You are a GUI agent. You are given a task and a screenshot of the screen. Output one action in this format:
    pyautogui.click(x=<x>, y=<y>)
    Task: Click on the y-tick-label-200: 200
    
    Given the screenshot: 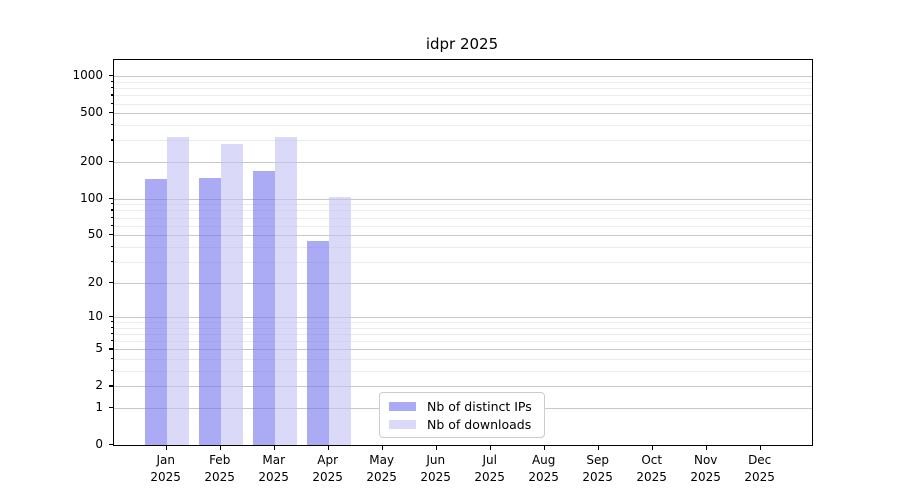 What is the action you would take?
    pyautogui.click(x=91, y=160)
    